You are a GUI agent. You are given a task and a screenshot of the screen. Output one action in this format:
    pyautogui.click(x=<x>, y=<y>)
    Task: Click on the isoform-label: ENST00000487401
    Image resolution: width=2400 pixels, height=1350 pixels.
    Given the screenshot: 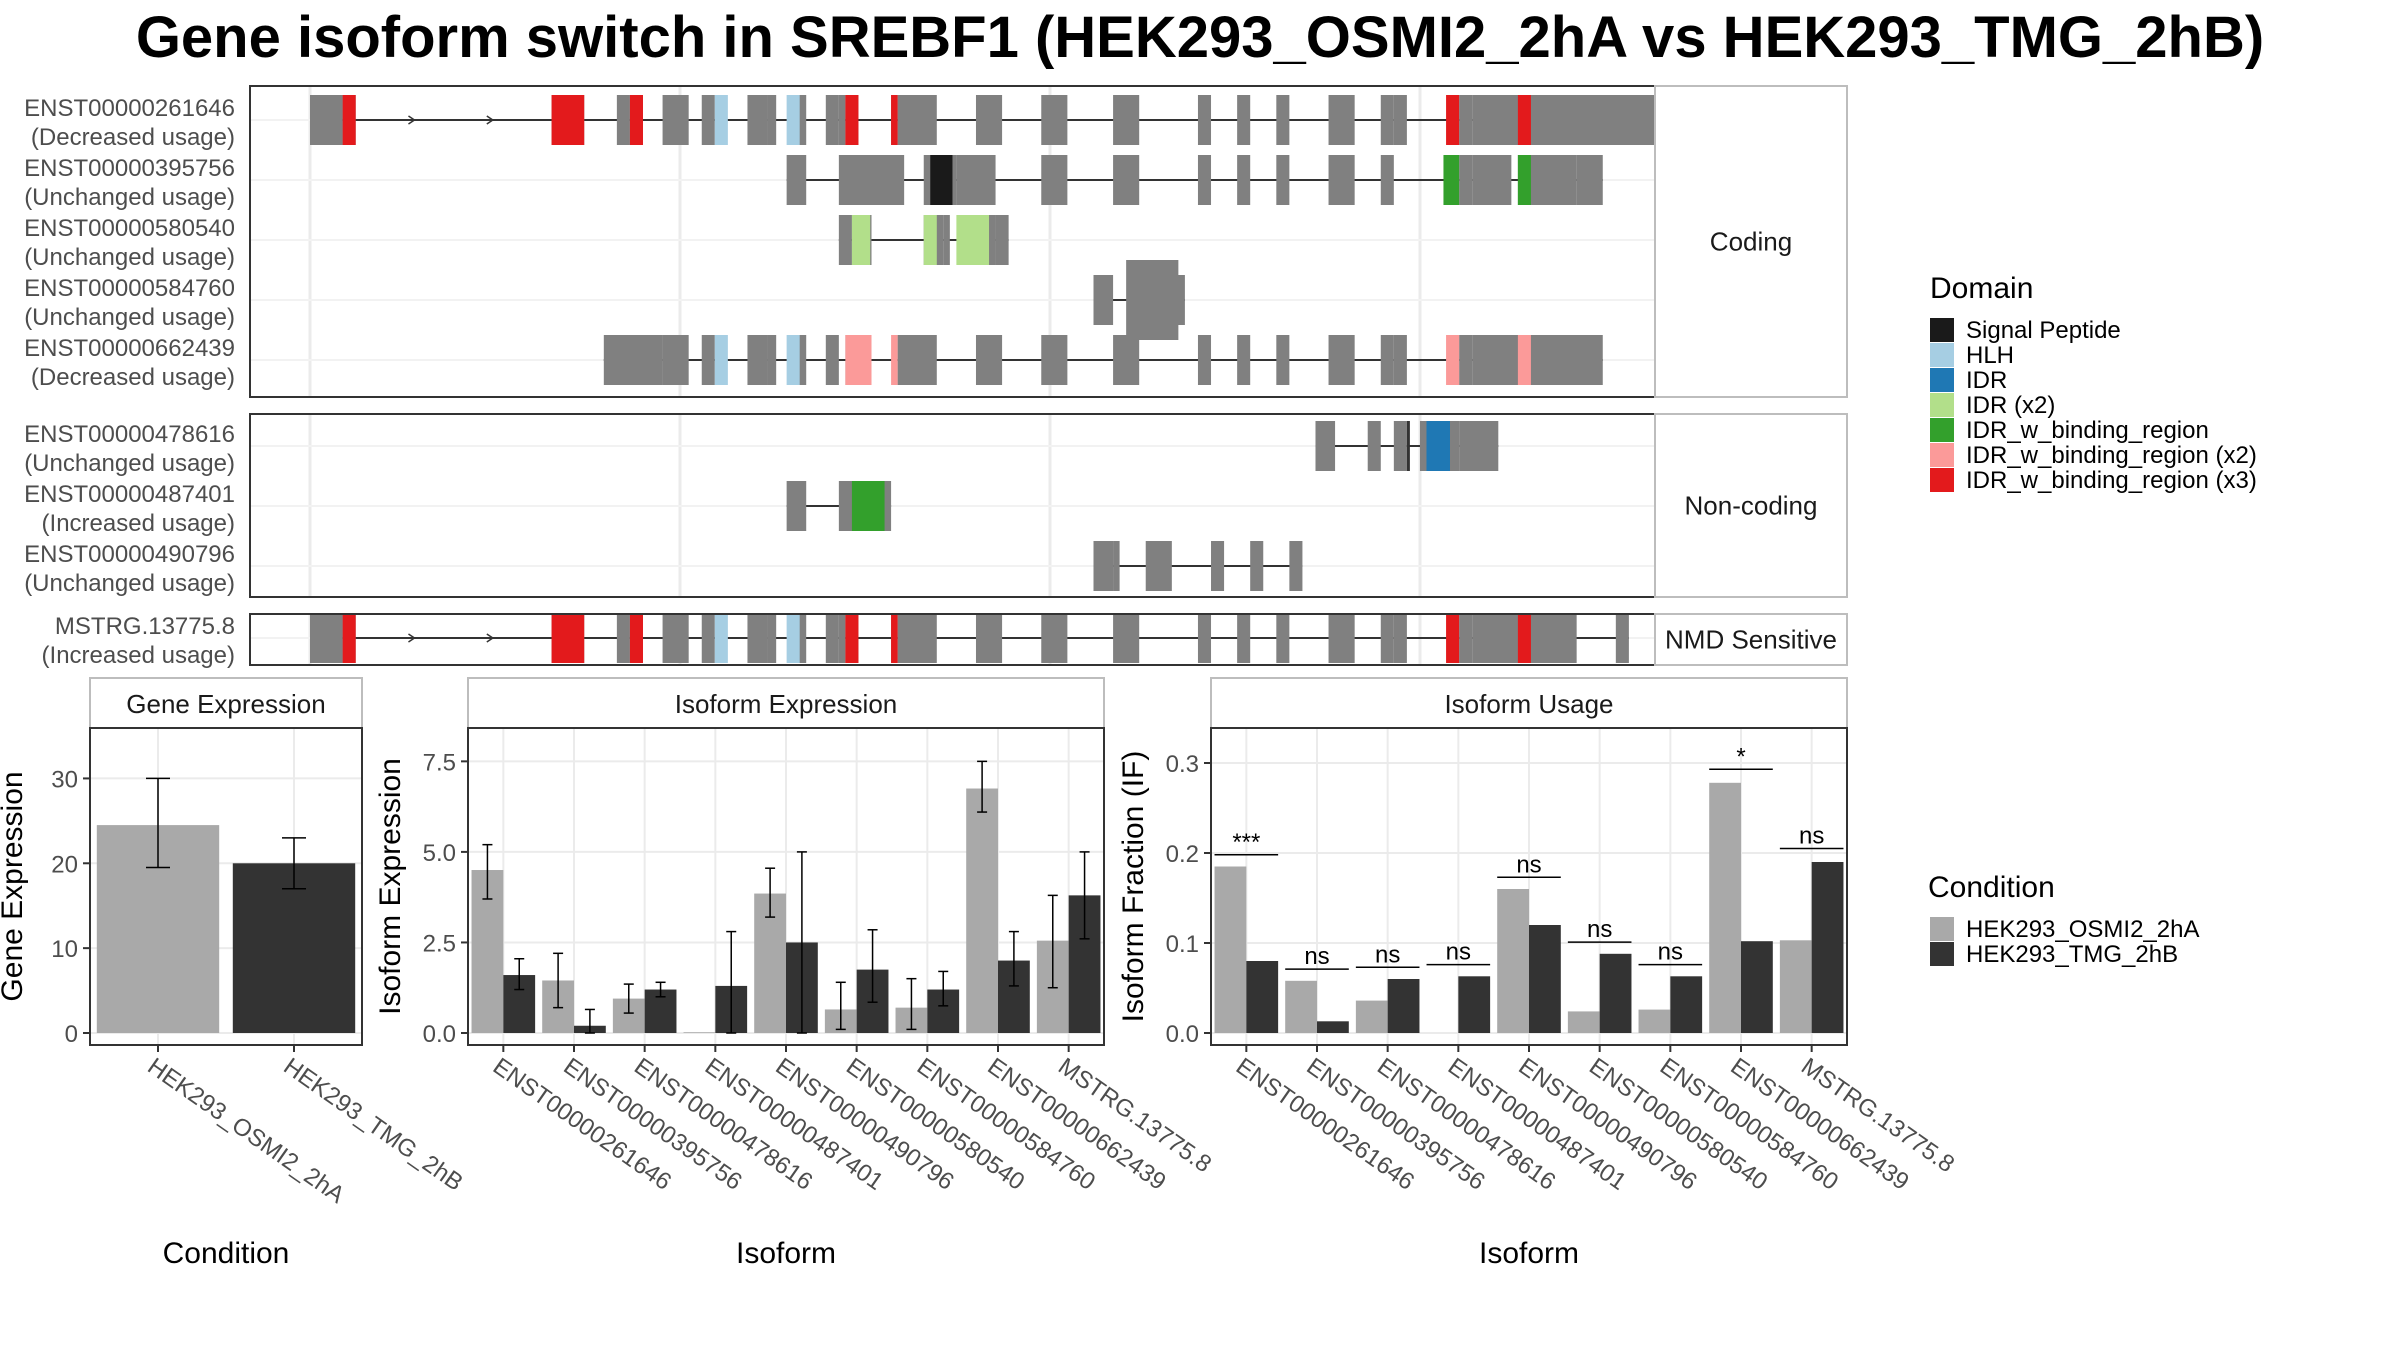 What is the action you would take?
    pyautogui.click(x=129, y=494)
    